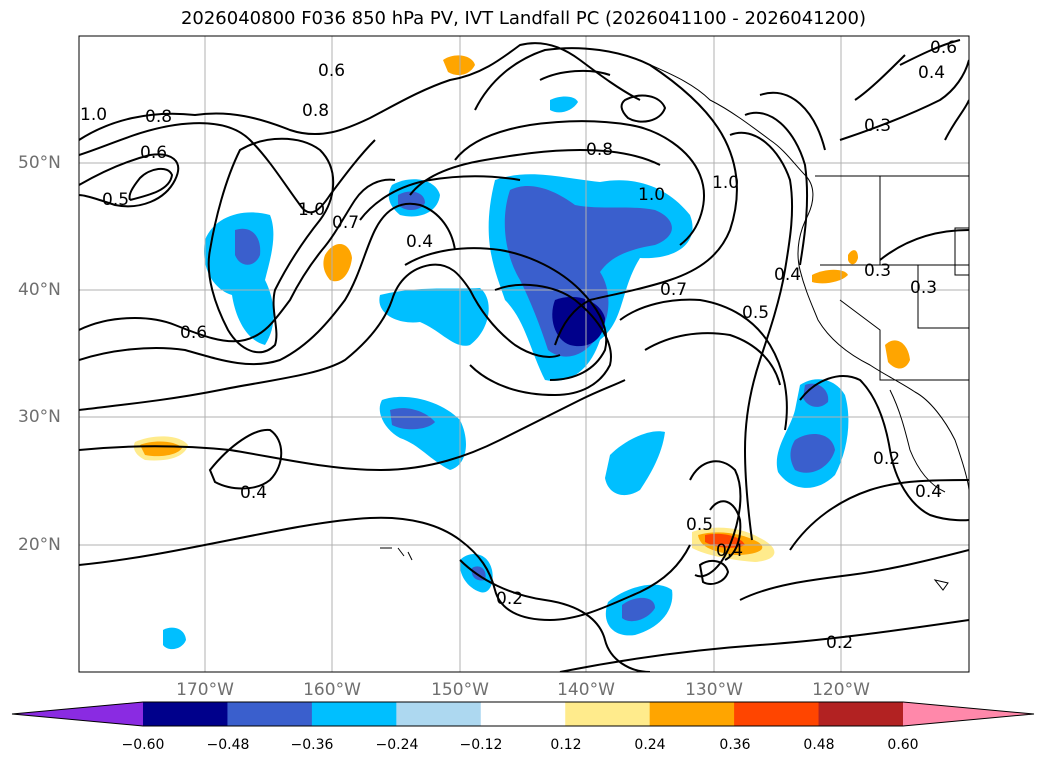  I want to click on lon-label: 130°W, so click(714, 690).